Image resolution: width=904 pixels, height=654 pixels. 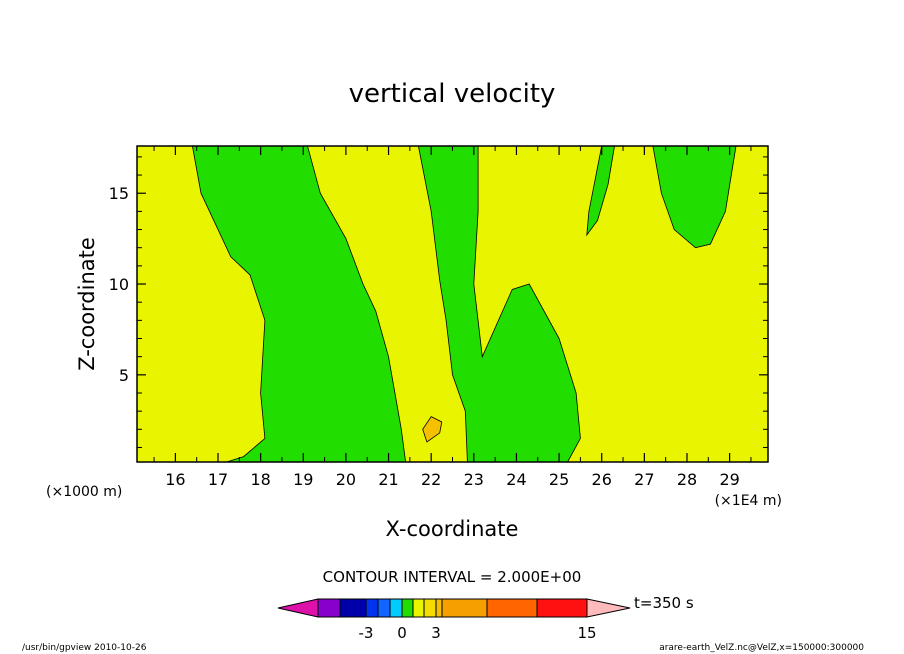 What do you see at coordinates (761, 648) in the screenshot?
I see `footer-right: arare-earth_VelZ.nc@VelZ,x=150000:300000` at bounding box center [761, 648].